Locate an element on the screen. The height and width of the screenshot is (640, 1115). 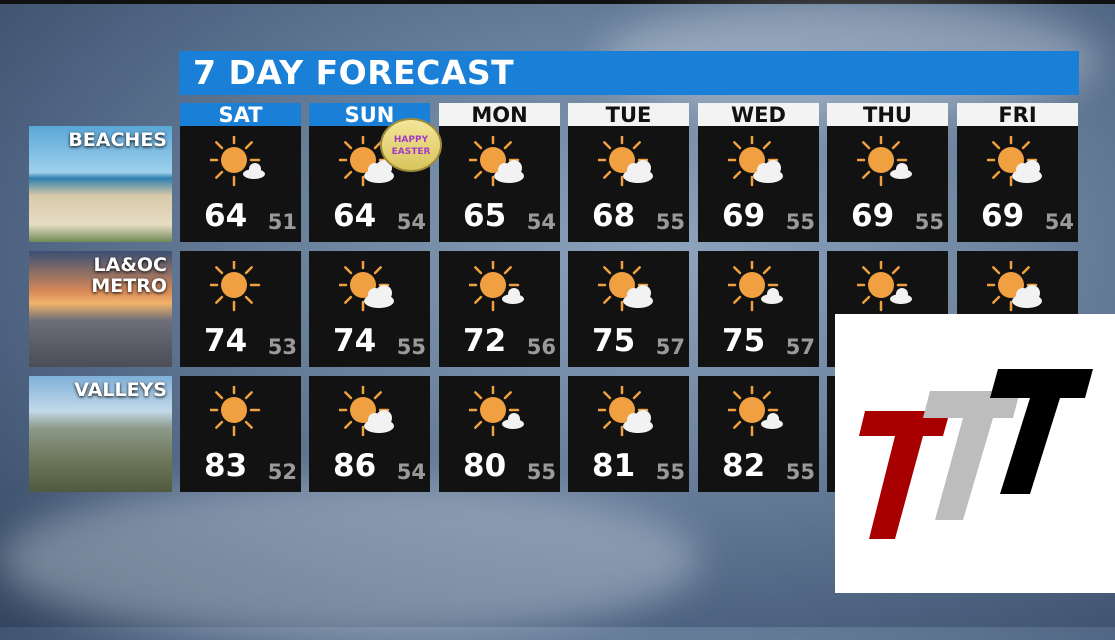
forecast-cell: 80 55 is located at coordinates (499, 434).